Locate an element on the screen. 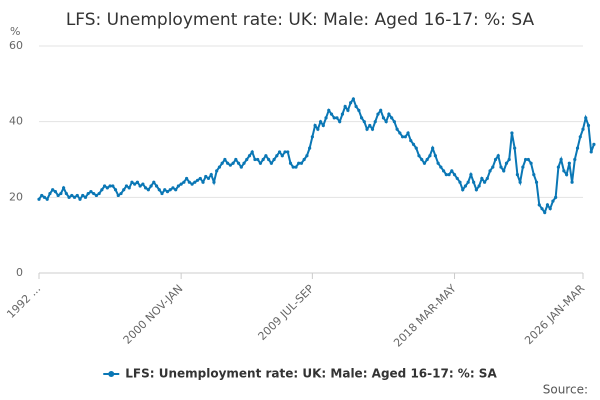  x-tick-label: 2009 JUL-SEP is located at coordinates (286, 312).